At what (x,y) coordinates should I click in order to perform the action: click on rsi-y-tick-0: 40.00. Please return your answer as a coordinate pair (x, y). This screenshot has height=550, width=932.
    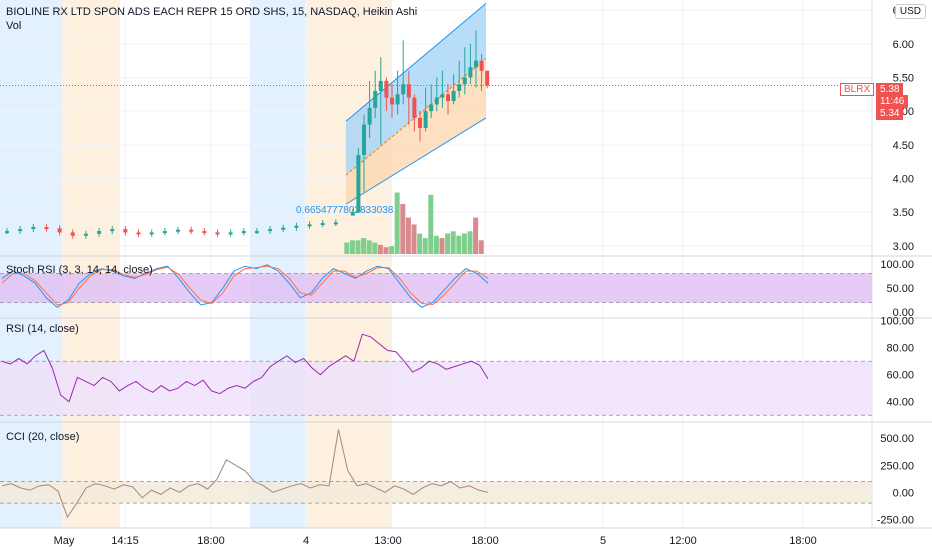
    Looking at the image, I should click on (900, 403).